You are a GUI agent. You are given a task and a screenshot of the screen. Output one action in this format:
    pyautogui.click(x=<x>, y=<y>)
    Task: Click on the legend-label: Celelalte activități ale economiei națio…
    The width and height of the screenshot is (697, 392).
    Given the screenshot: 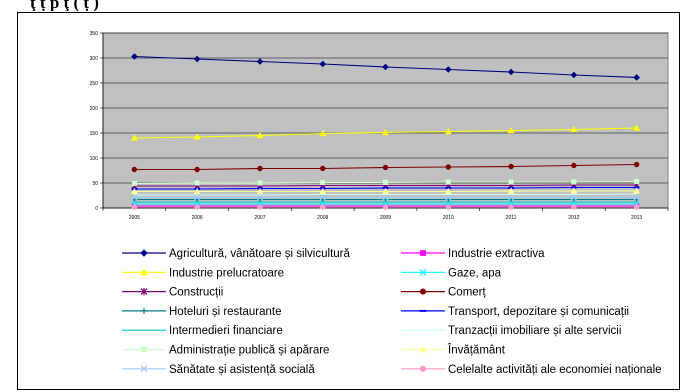 What is the action you would take?
    pyautogui.click(x=555, y=370)
    